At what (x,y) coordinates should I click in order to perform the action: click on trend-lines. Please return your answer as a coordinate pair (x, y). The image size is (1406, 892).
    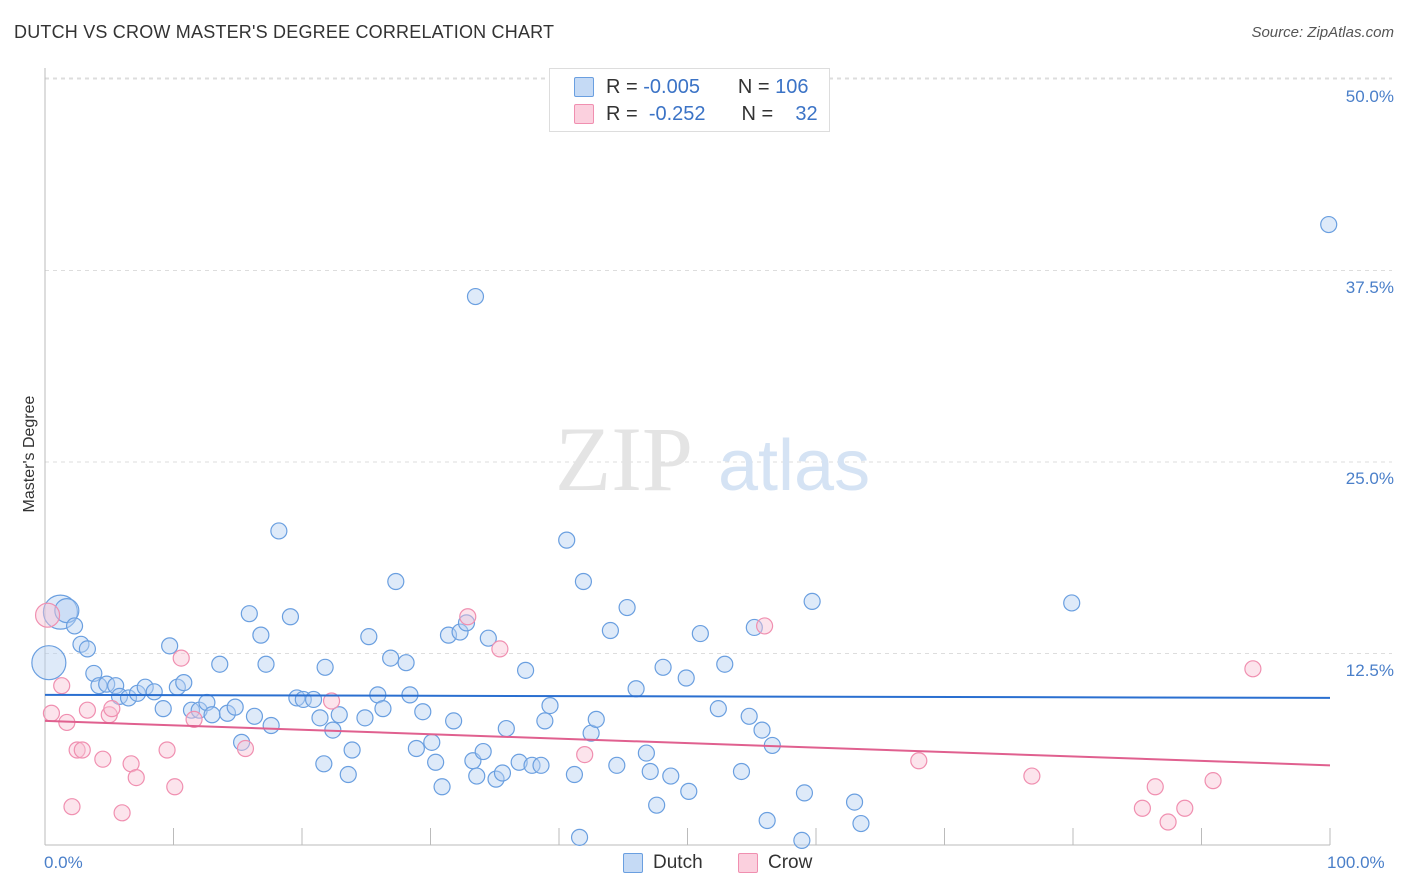
    Looking at the image, I should click on (687, 730).